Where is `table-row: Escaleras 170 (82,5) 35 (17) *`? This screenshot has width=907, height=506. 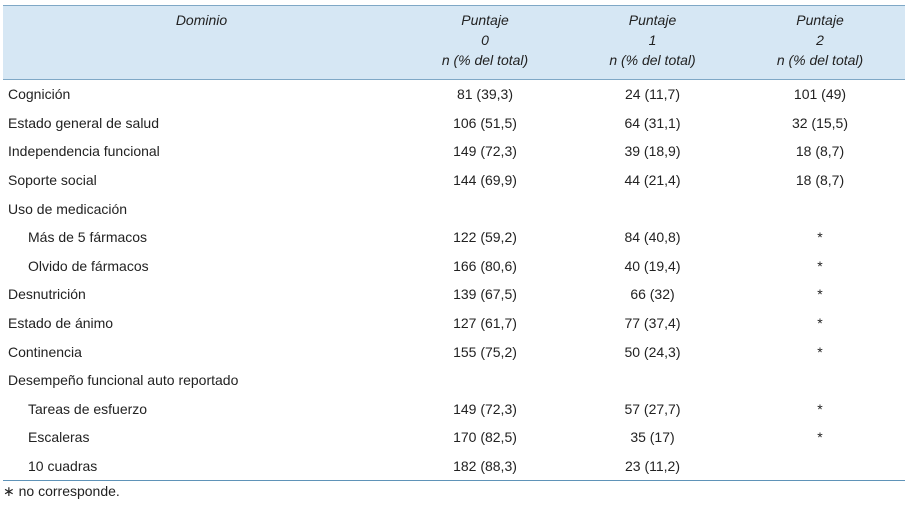
table-row: Escaleras 170 (82,5) 35 (17) * is located at coordinates (454, 437).